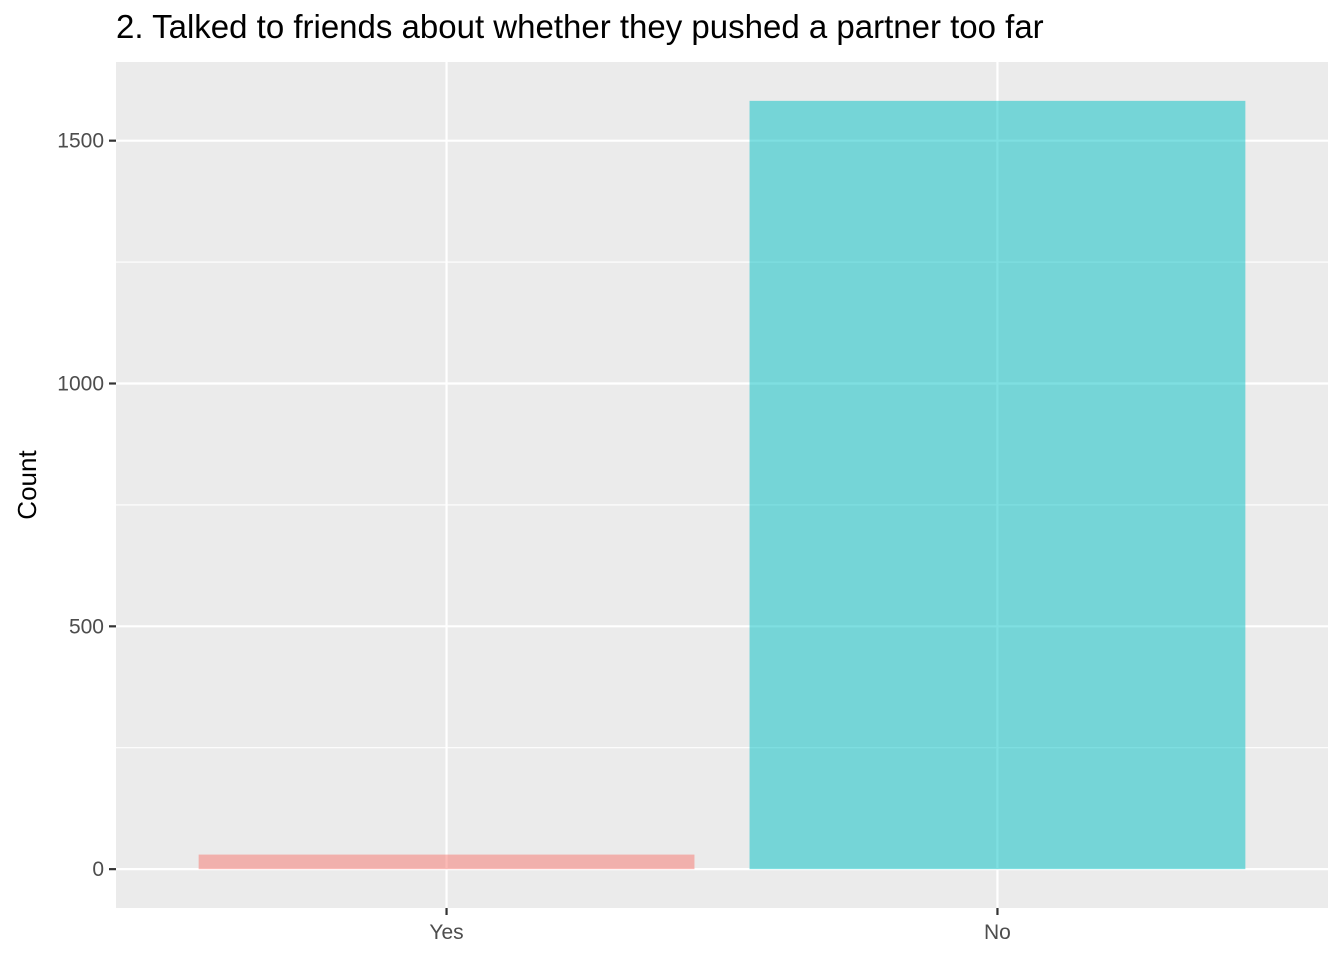  What do you see at coordinates (997, 932) in the screenshot?
I see `x-tick-label: No` at bounding box center [997, 932].